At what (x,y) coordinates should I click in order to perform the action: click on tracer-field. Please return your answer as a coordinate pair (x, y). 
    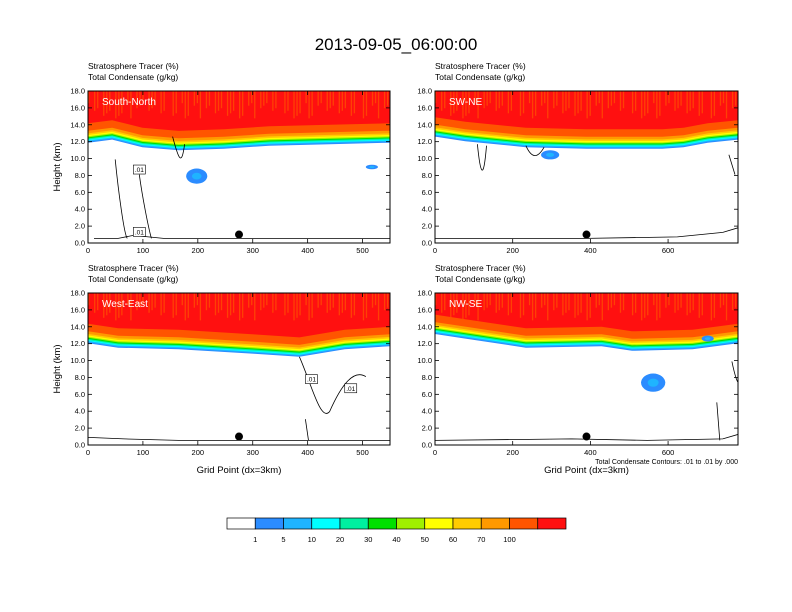
    Looking at the image, I should click on (586, 165).